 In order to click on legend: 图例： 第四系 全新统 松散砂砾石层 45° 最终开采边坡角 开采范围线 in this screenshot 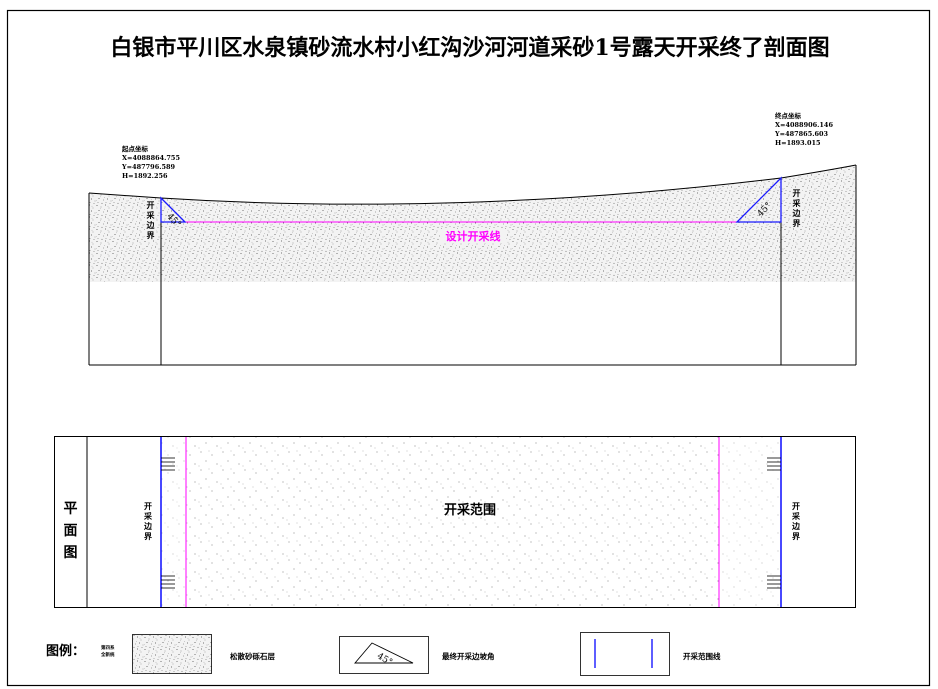, I will do `click(383, 654)`.